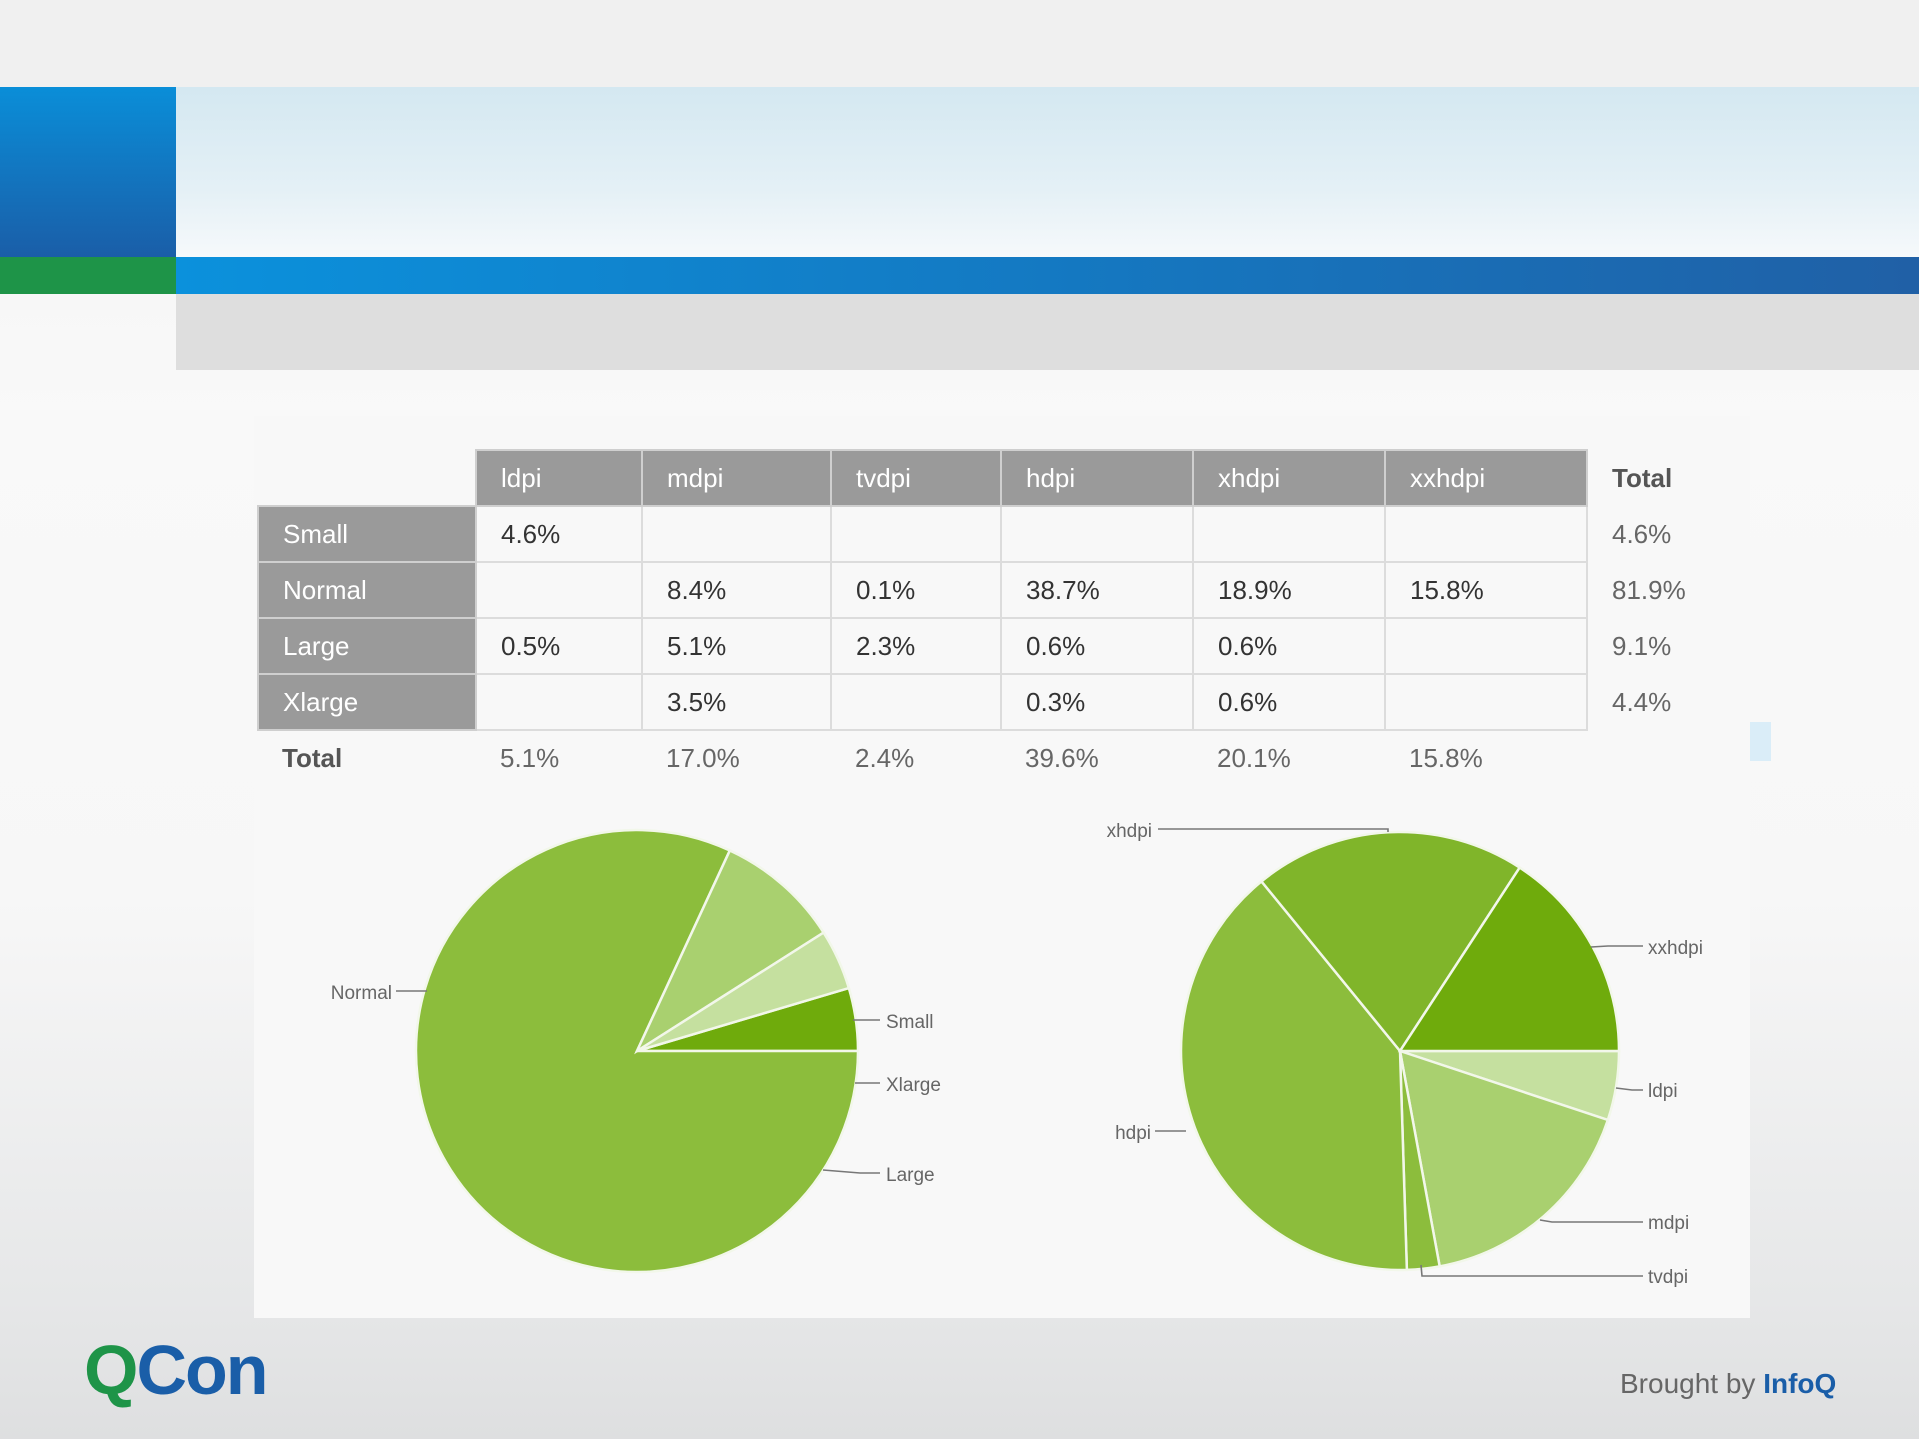  Describe the element at coordinates (703, 758) in the screenshot. I see `column-total: 17.0%` at that location.